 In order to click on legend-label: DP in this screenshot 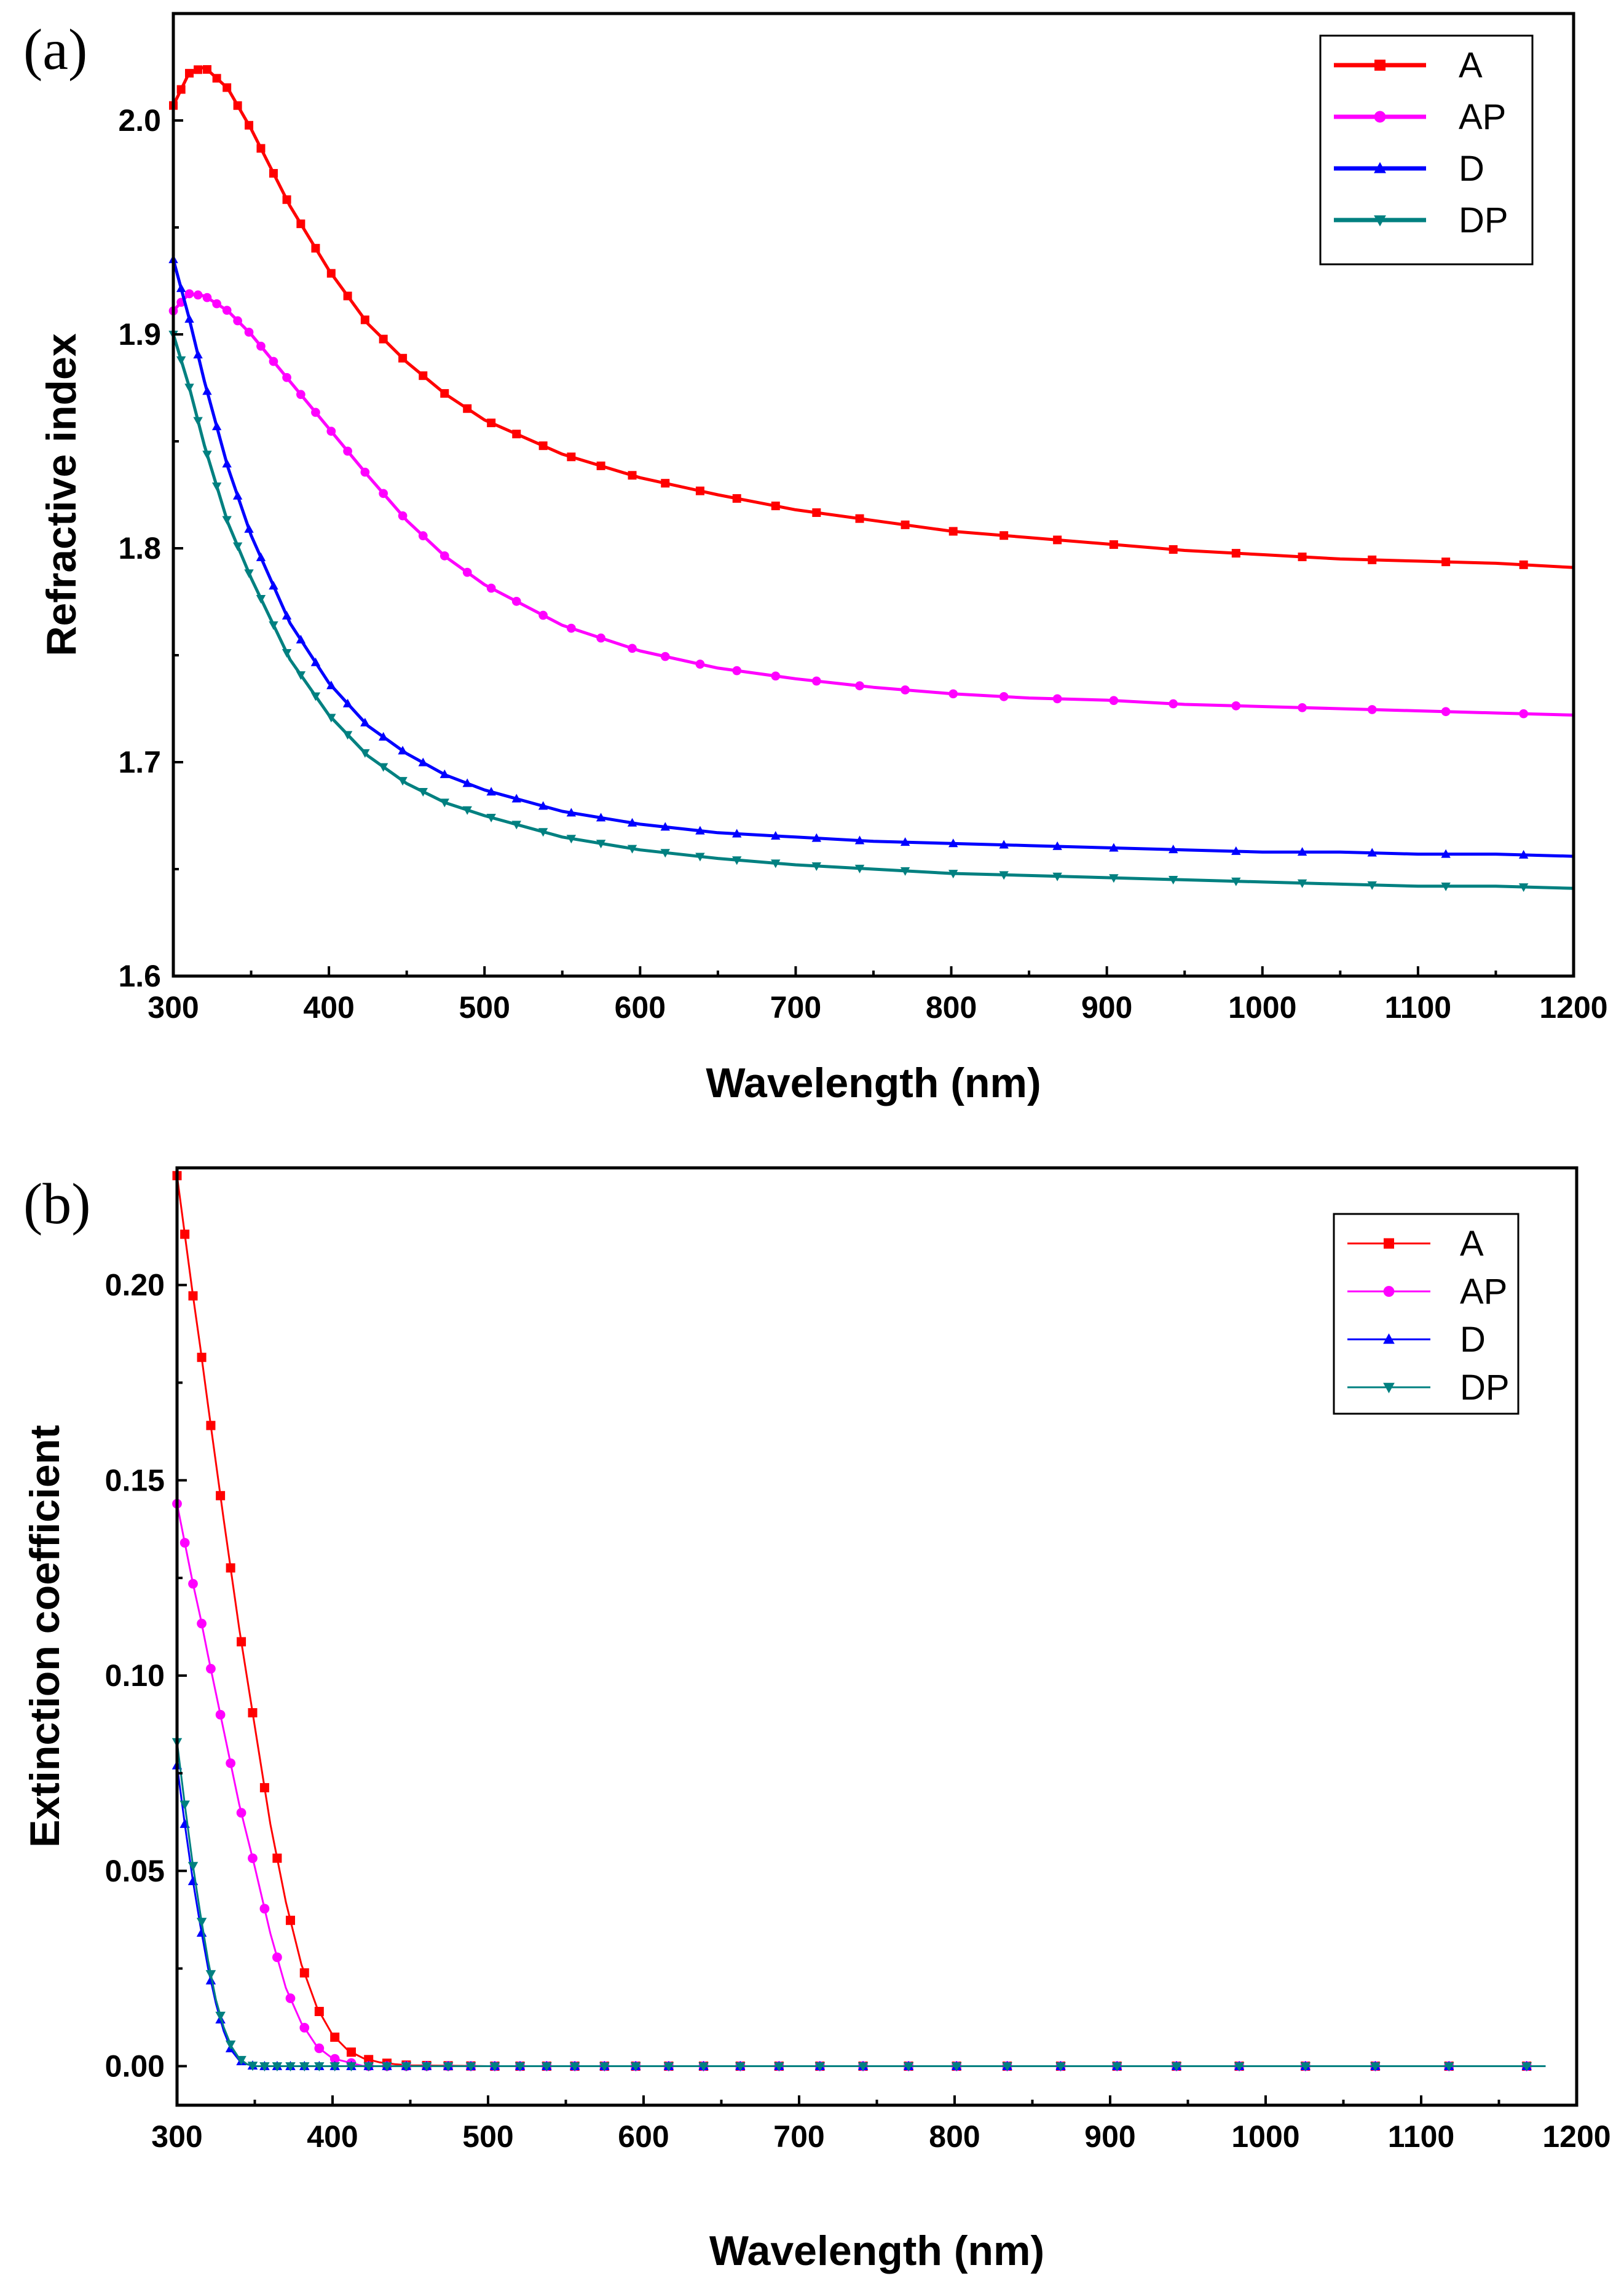, I will do `click(1483, 220)`.